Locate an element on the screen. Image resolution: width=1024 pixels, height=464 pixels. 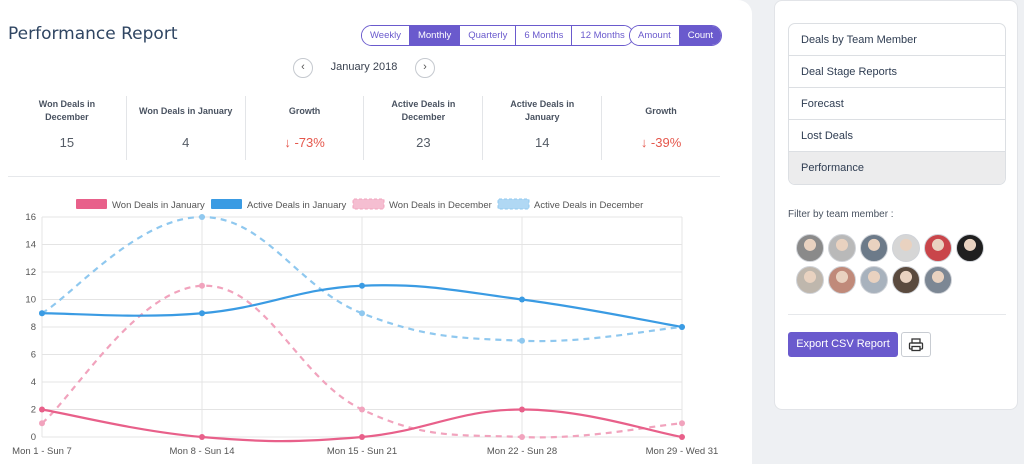
y-tick-label: 4 is located at coordinates (33, 382).